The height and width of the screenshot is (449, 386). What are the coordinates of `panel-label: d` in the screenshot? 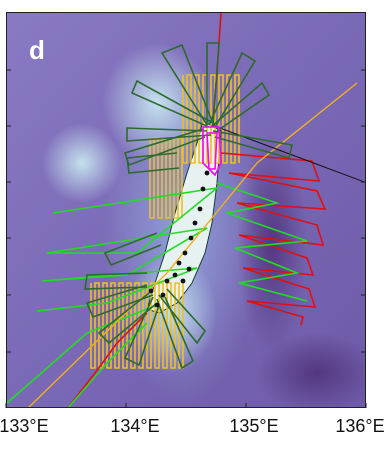 It's located at (37, 50).